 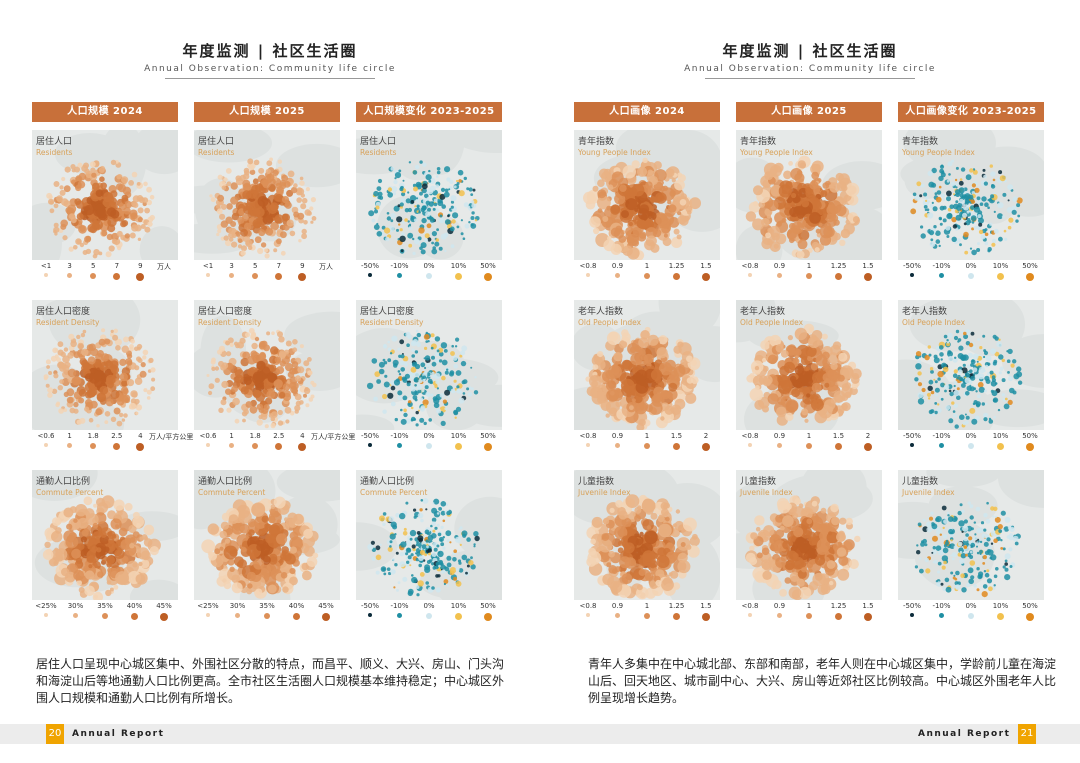 What do you see at coordinates (370, 436) in the screenshot?
I see `legend-label: -50%` at bounding box center [370, 436].